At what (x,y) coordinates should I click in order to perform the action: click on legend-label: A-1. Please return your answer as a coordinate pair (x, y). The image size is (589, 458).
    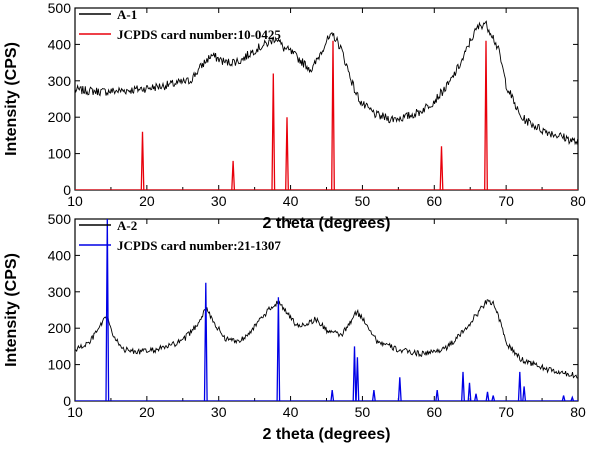
    Looking at the image, I should click on (127, 14).